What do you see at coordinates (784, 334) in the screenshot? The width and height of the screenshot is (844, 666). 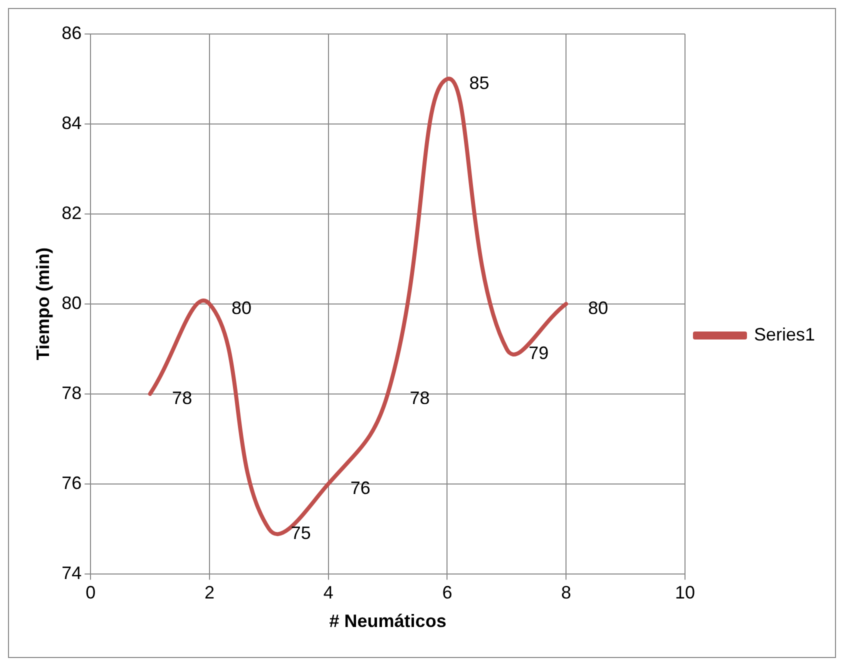 I see `legend-label: Series1` at bounding box center [784, 334].